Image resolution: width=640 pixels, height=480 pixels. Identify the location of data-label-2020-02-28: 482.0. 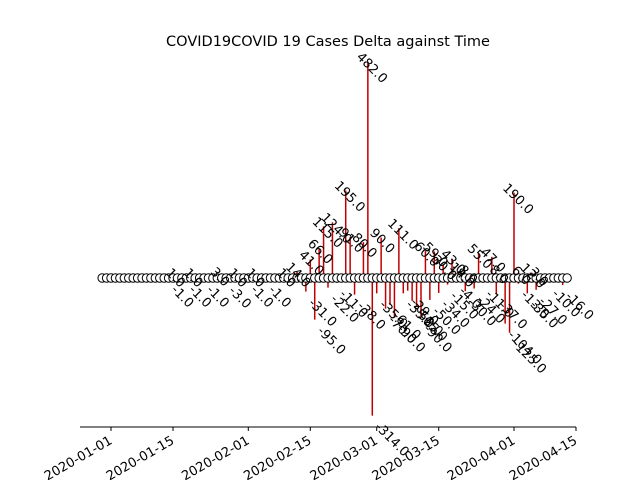
(371, 68).